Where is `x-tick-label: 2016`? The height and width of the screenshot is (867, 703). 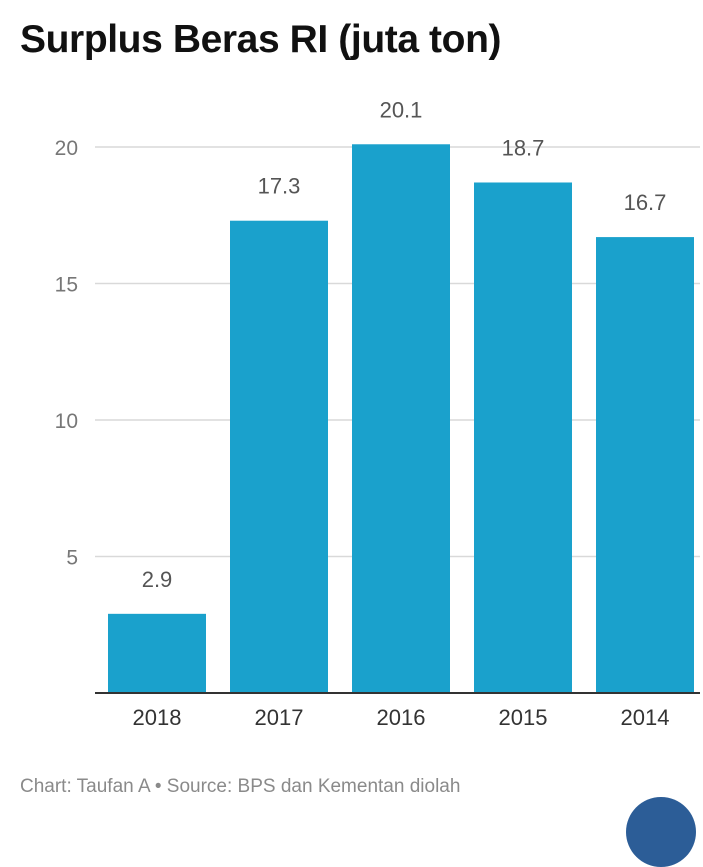 x-tick-label: 2016 is located at coordinates (401, 717).